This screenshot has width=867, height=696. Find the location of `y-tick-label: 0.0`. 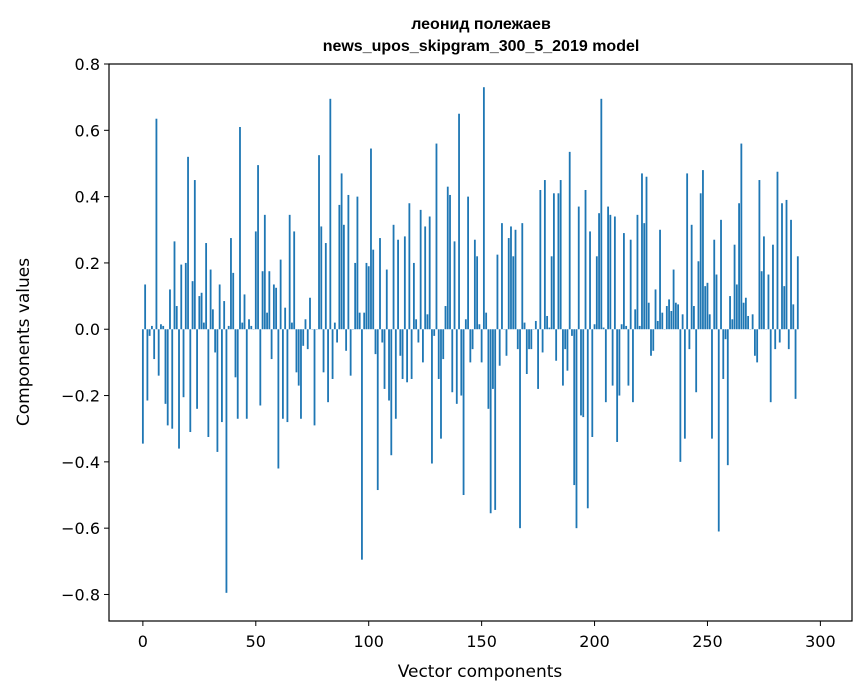

y-tick-label: 0.0 is located at coordinates (87, 329).